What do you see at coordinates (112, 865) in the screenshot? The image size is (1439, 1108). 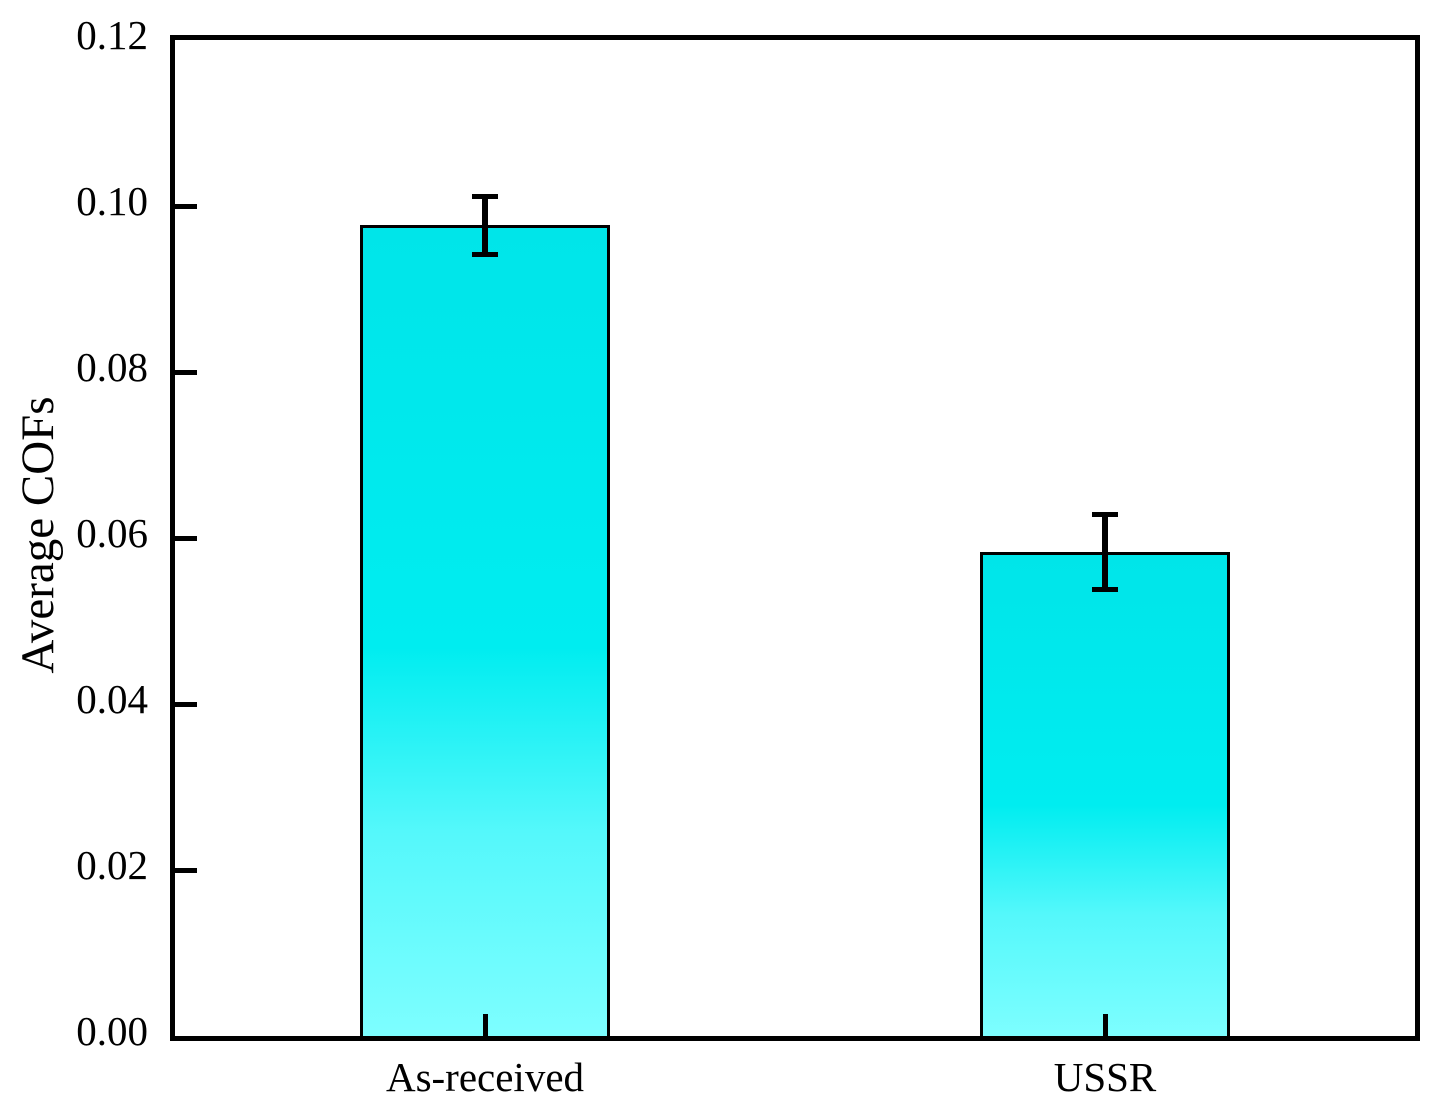 I see `y-axis-tick-label: 0.02` at bounding box center [112, 865].